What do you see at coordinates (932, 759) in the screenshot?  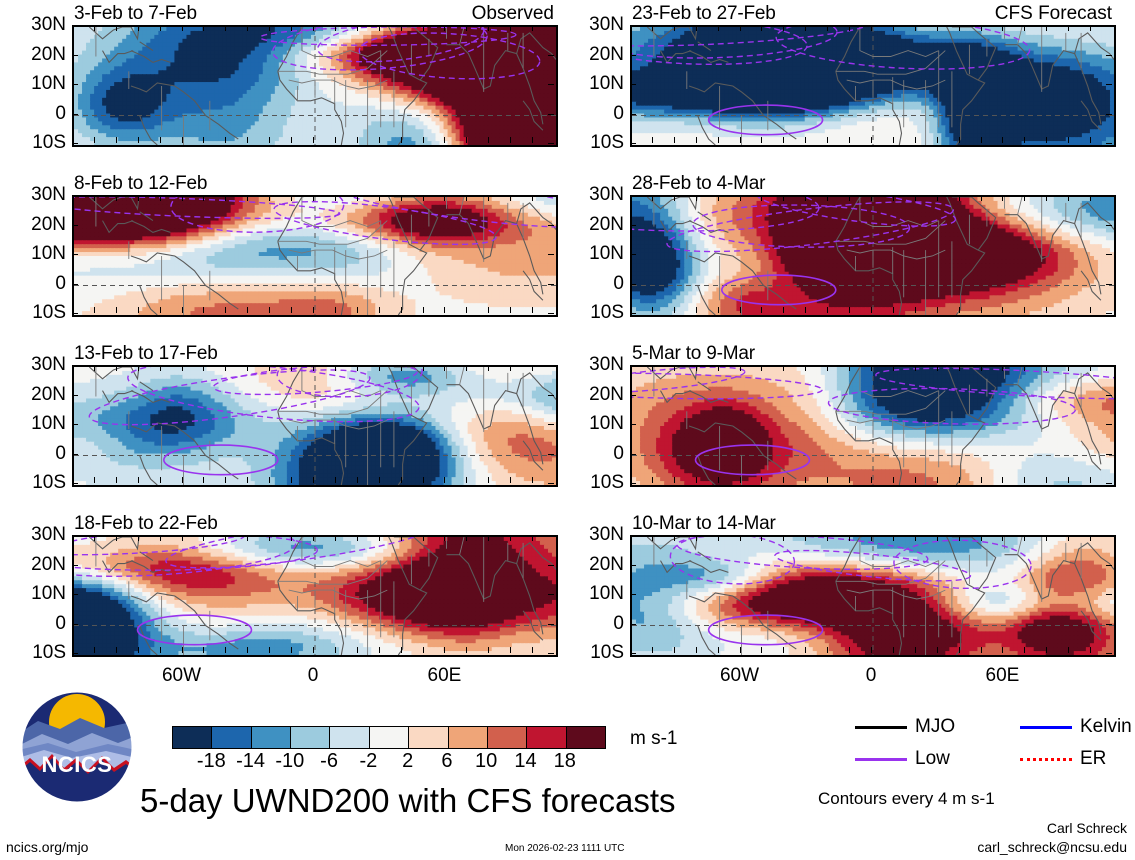 I see `legend-label: Low` at bounding box center [932, 759].